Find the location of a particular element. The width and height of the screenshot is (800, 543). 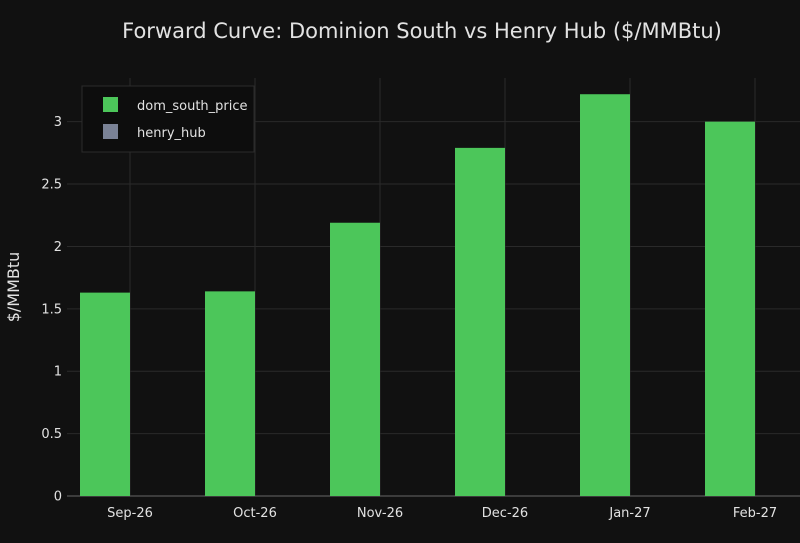

x-tick-label: Feb-27 is located at coordinates (755, 513).